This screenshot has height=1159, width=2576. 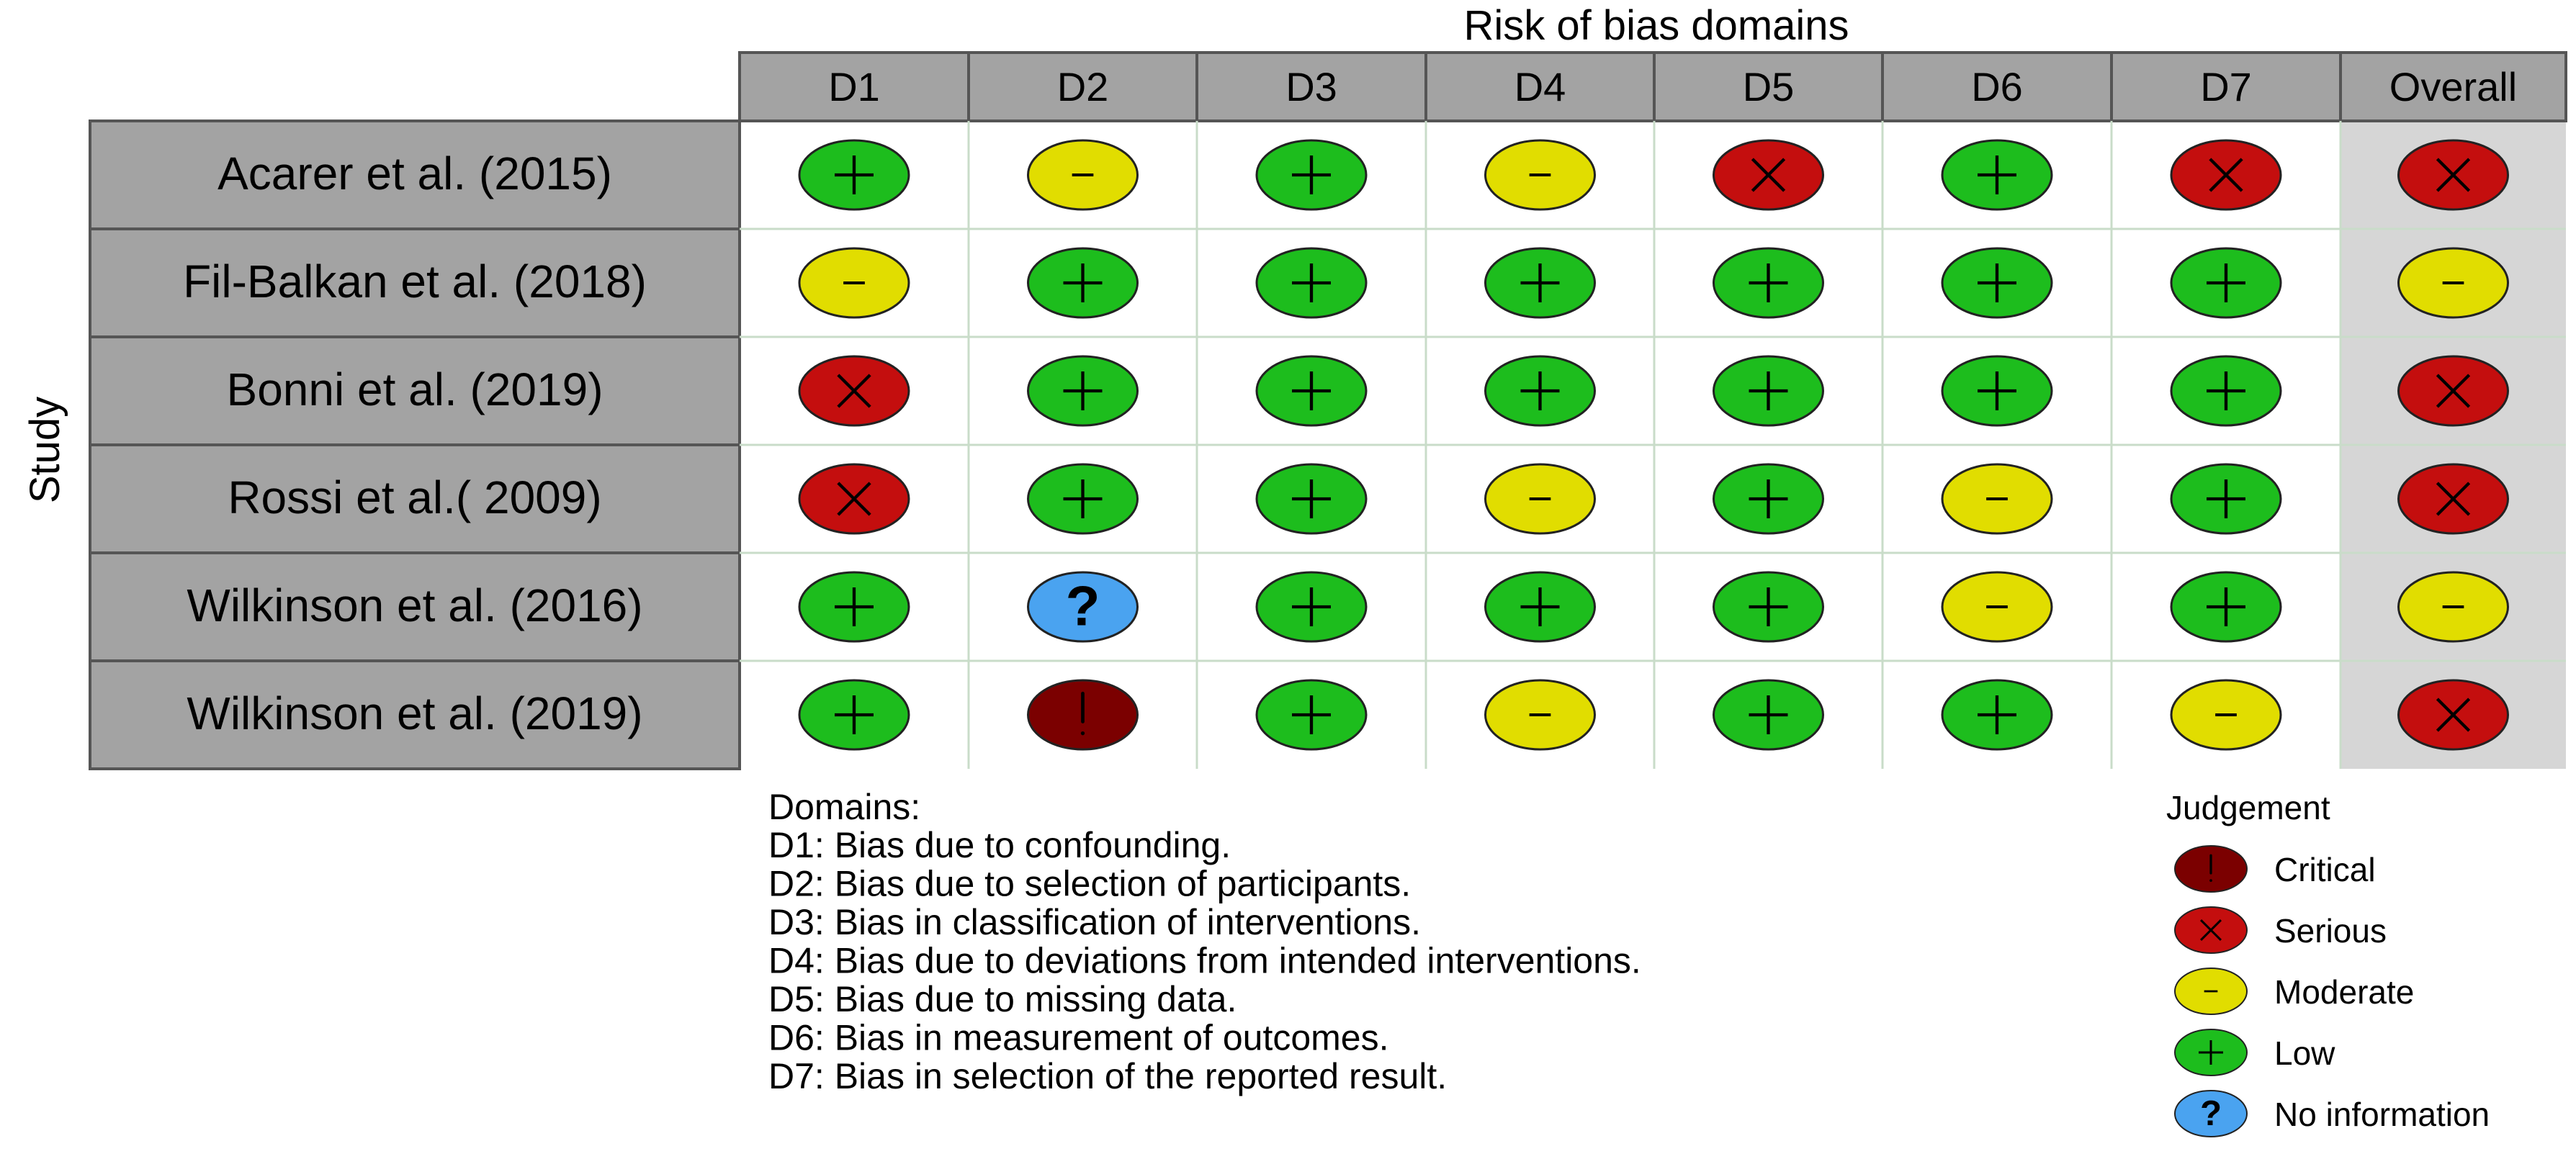 I want to click on marker-3-overall, so click(x=2453, y=391).